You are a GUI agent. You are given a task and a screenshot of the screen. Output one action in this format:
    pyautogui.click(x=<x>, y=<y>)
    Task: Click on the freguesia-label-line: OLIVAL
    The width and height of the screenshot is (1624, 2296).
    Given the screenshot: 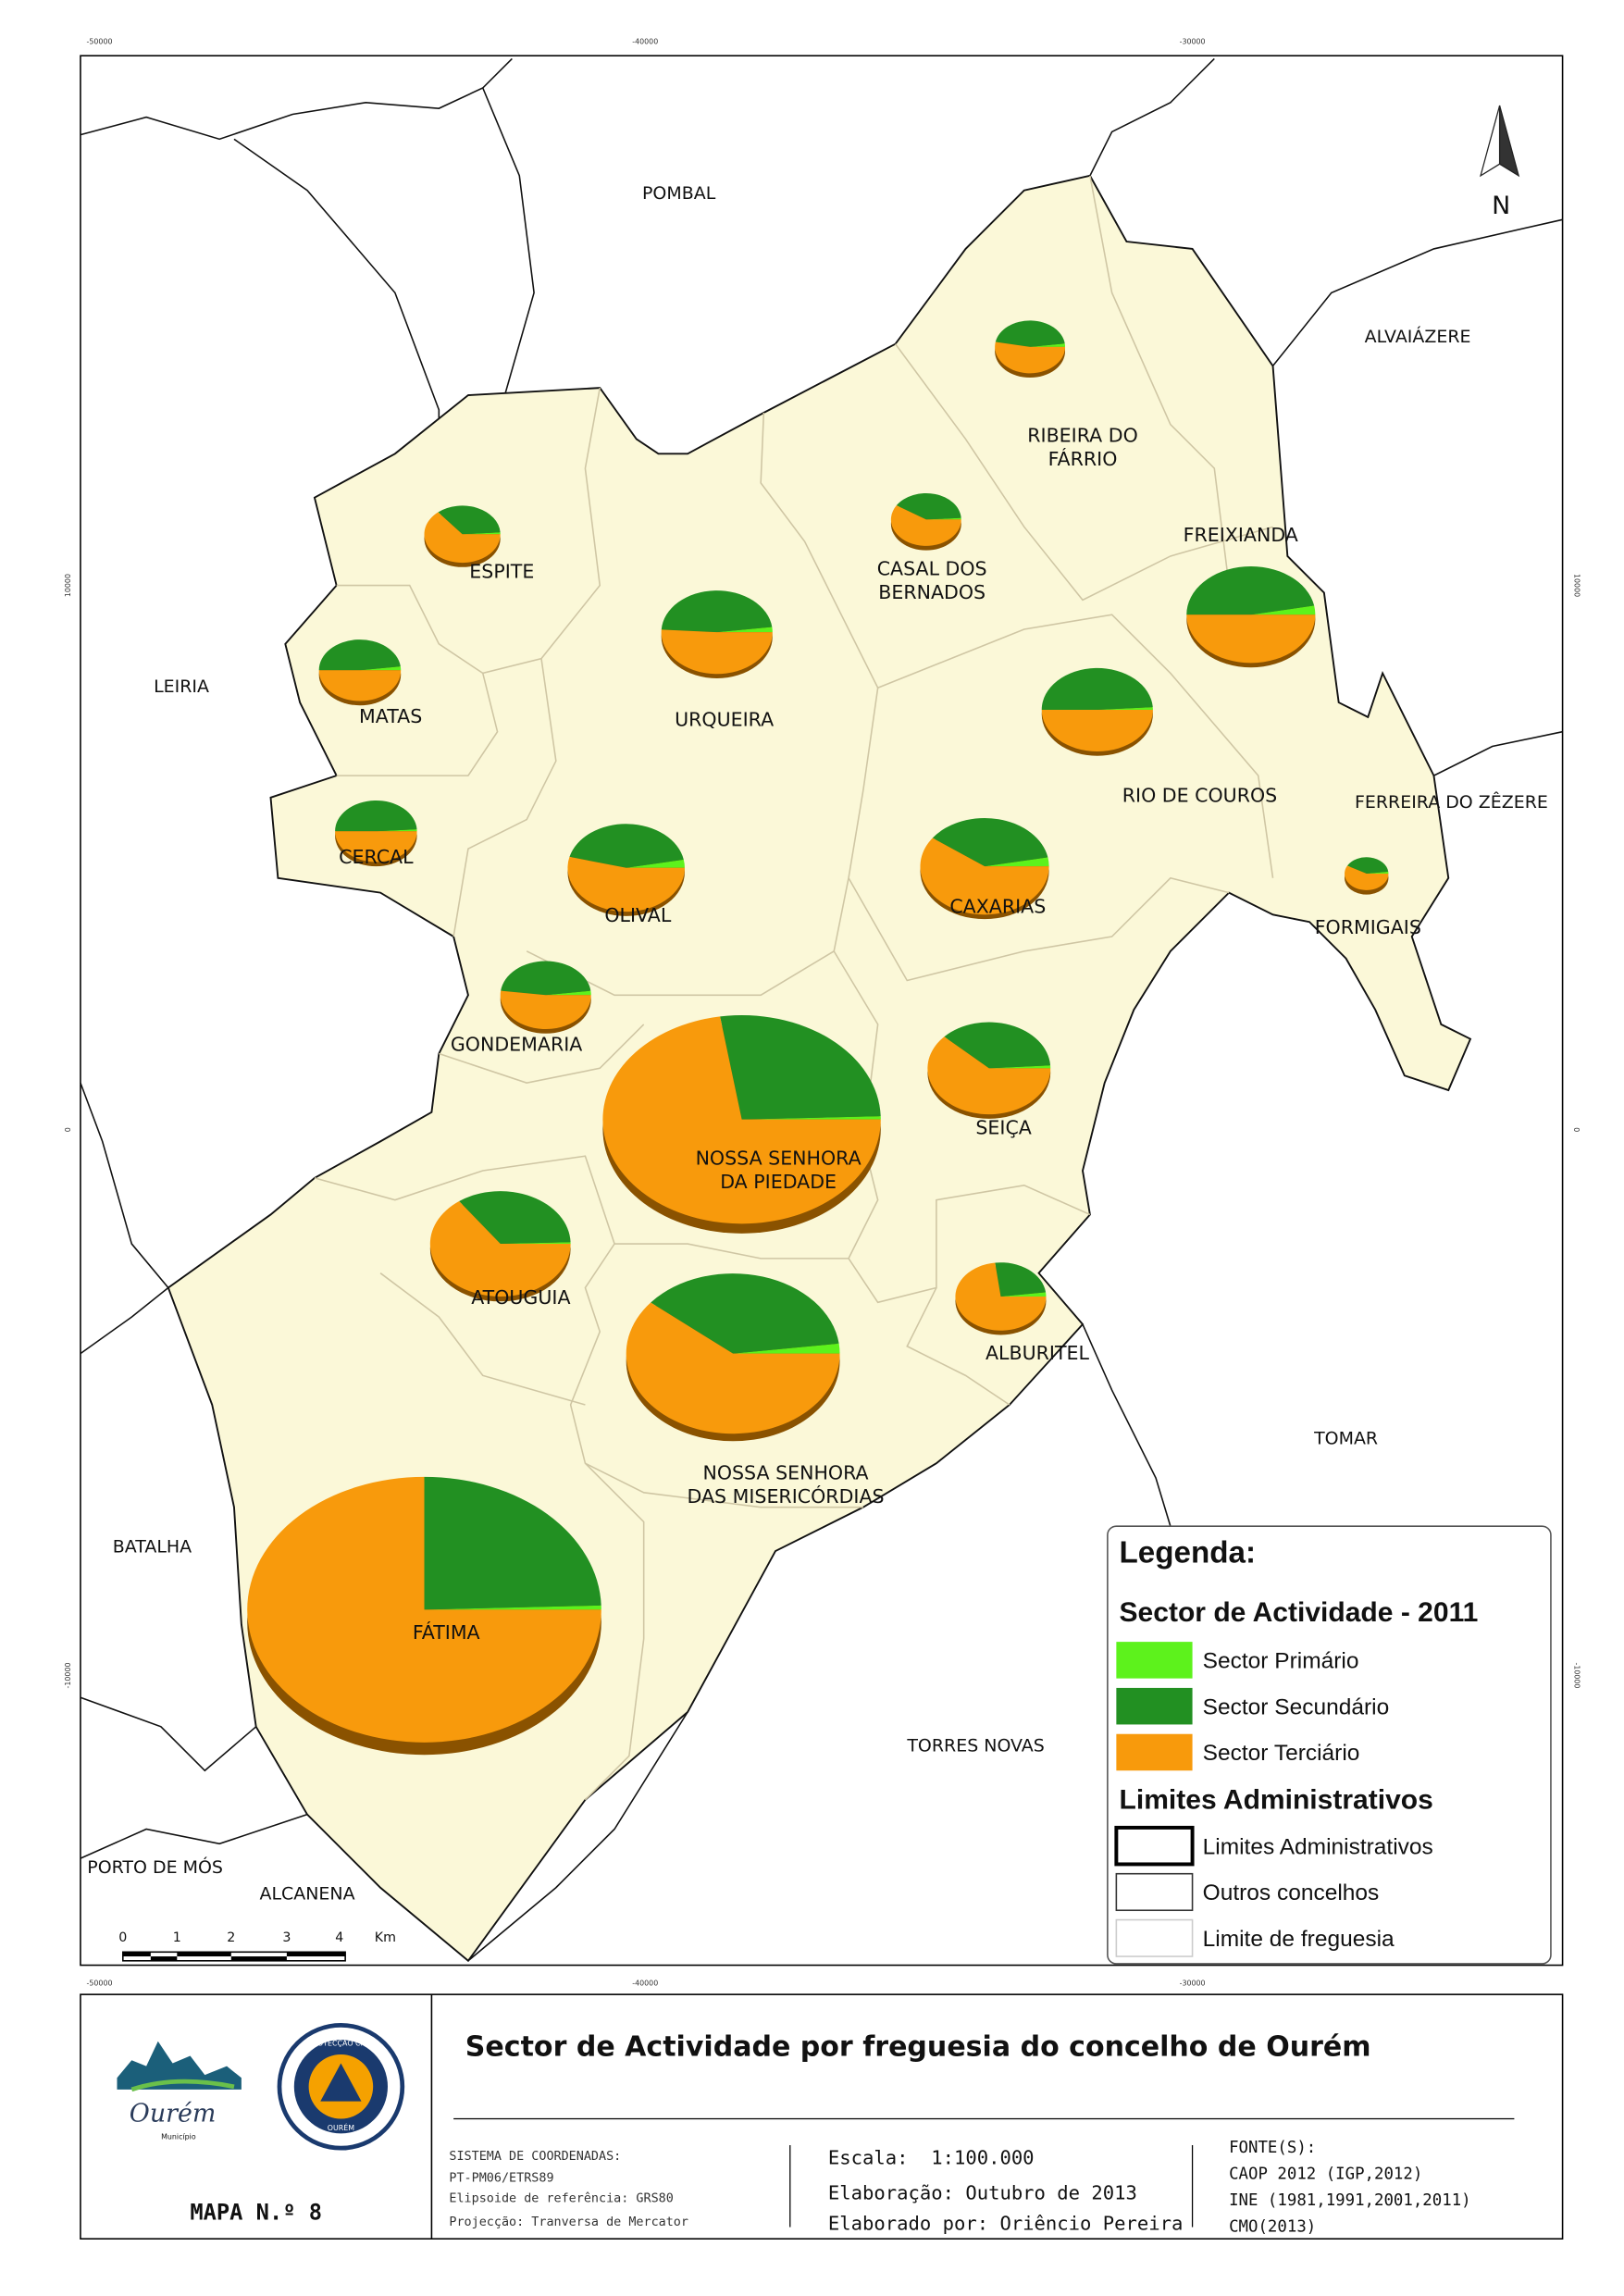 What is the action you would take?
    pyautogui.click(x=637, y=915)
    